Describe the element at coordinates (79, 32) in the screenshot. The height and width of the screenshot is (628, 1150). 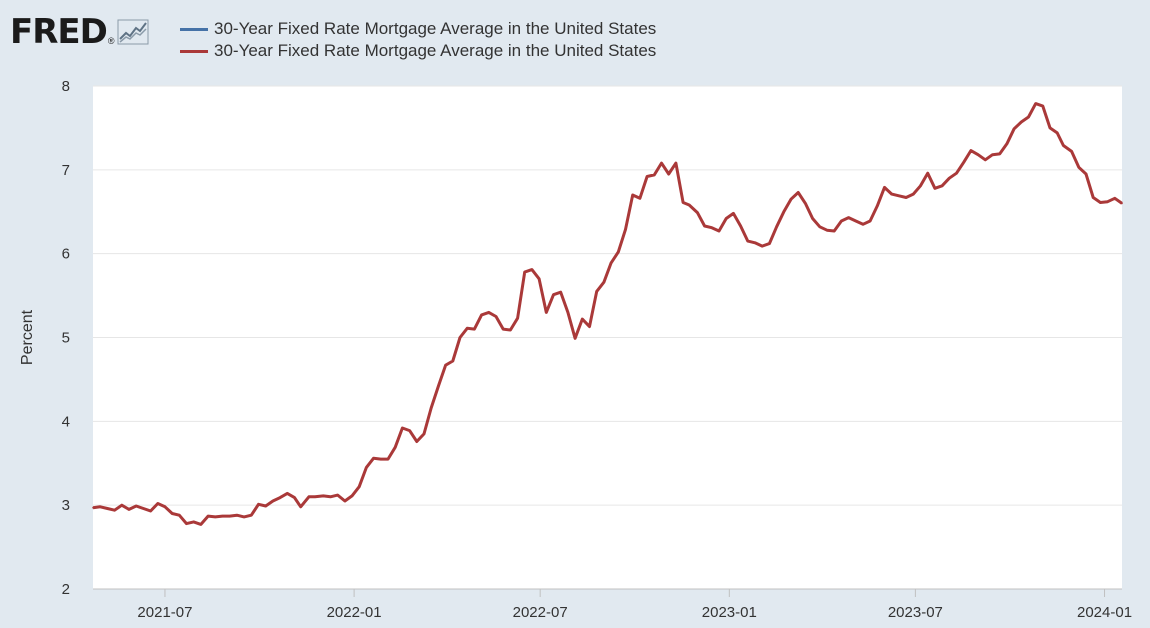
I see `fred-logo: FRED ®` at that location.